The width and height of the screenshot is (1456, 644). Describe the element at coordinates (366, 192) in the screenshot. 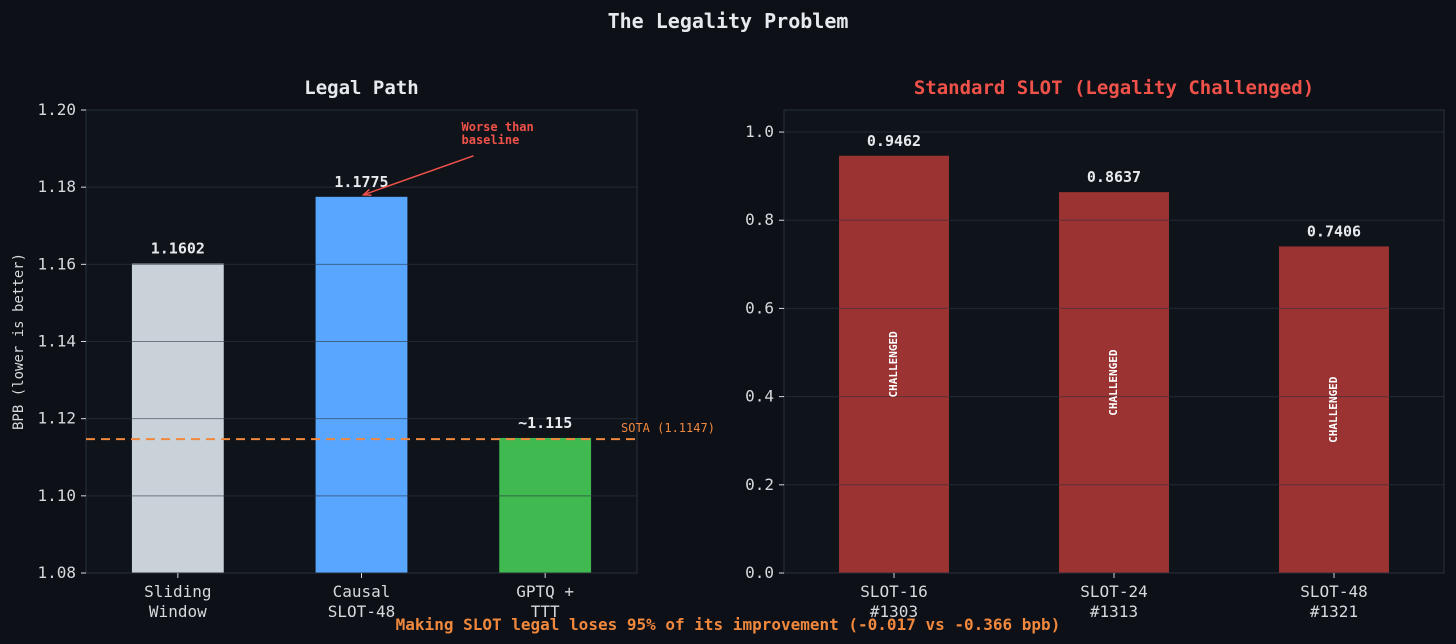

I see `annotation-arrowhead` at that location.